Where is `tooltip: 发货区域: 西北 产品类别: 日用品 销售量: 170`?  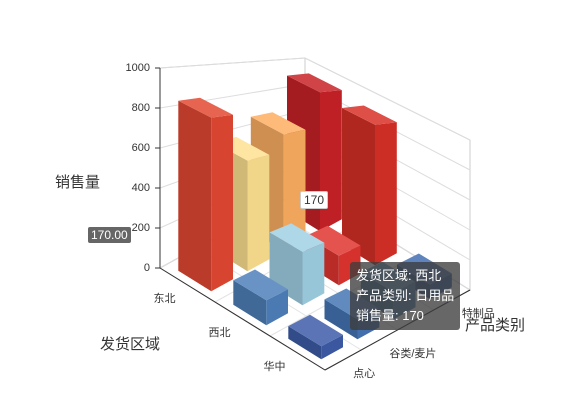 tooltip: 发货区域: 西北 产品类别: 日用品 销售量: 170 is located at coordinates (405, 296).